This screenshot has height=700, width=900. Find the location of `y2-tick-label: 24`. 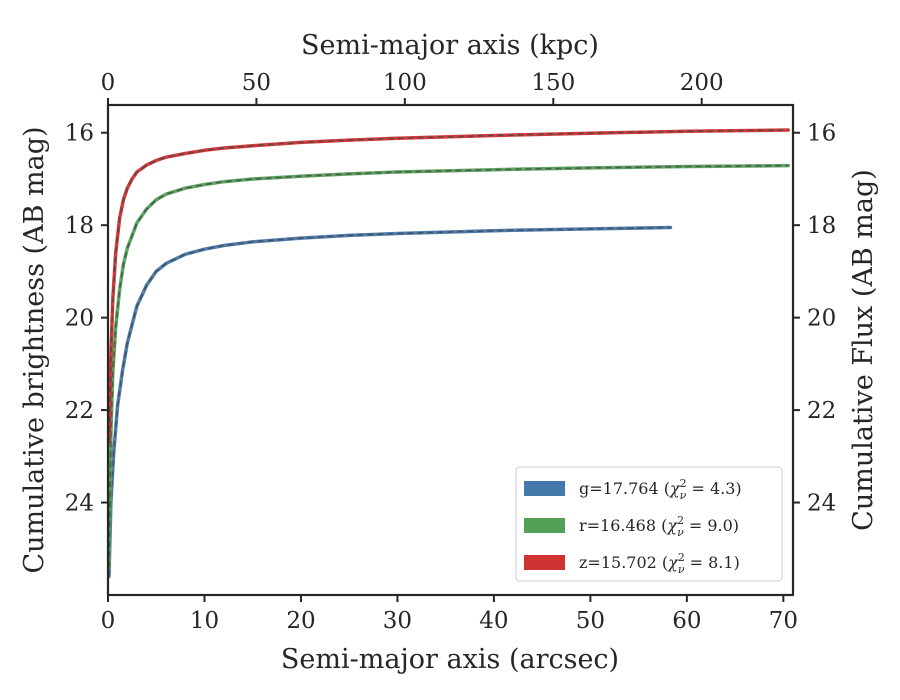

y2-tick-label: 24 is located at coordinates (821, 504).